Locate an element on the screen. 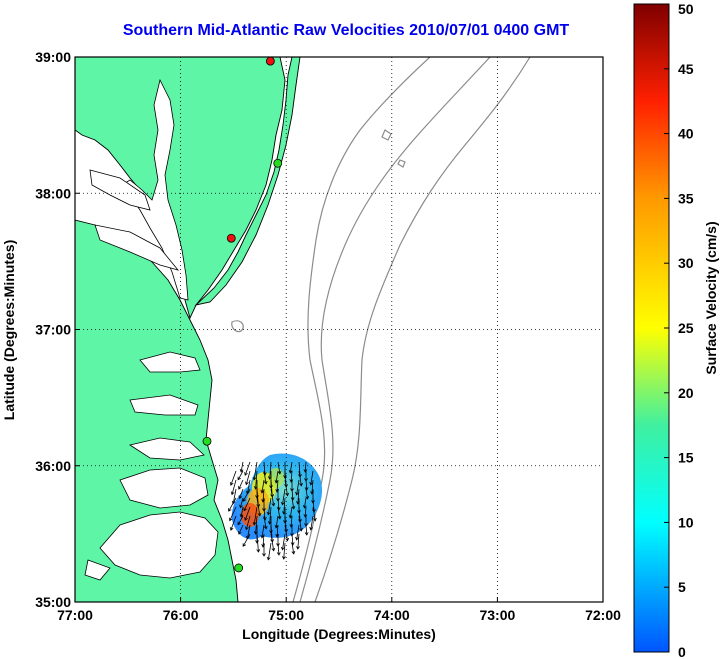  y-tick-label: 35:00 is located at coordinates (53, 602).